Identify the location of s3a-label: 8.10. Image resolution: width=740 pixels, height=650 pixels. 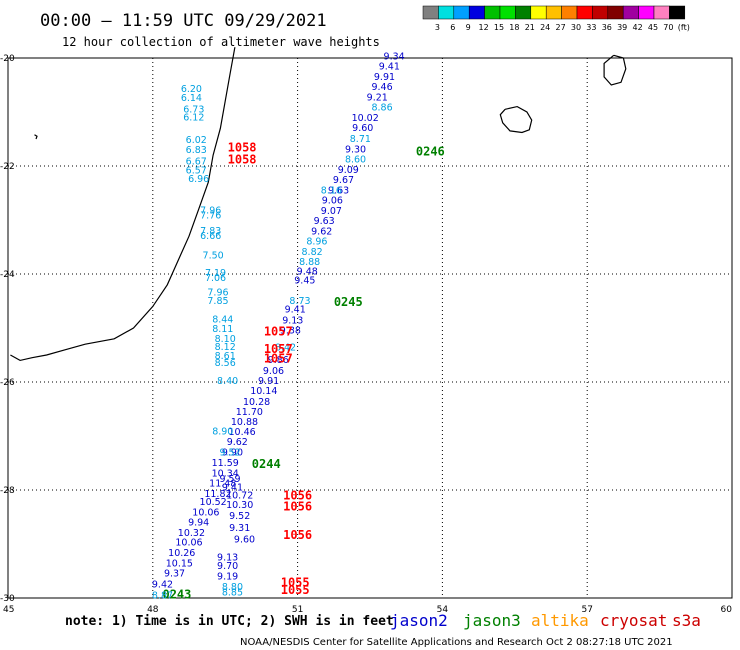
(225, 339).